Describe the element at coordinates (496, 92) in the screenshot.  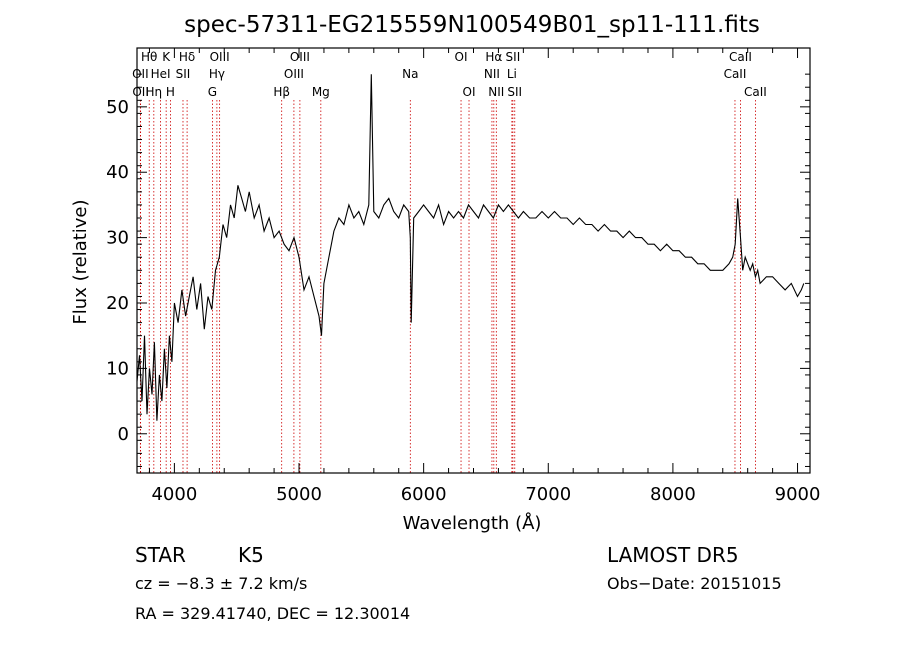
I see `line-marker-label-21: NII` at that location.